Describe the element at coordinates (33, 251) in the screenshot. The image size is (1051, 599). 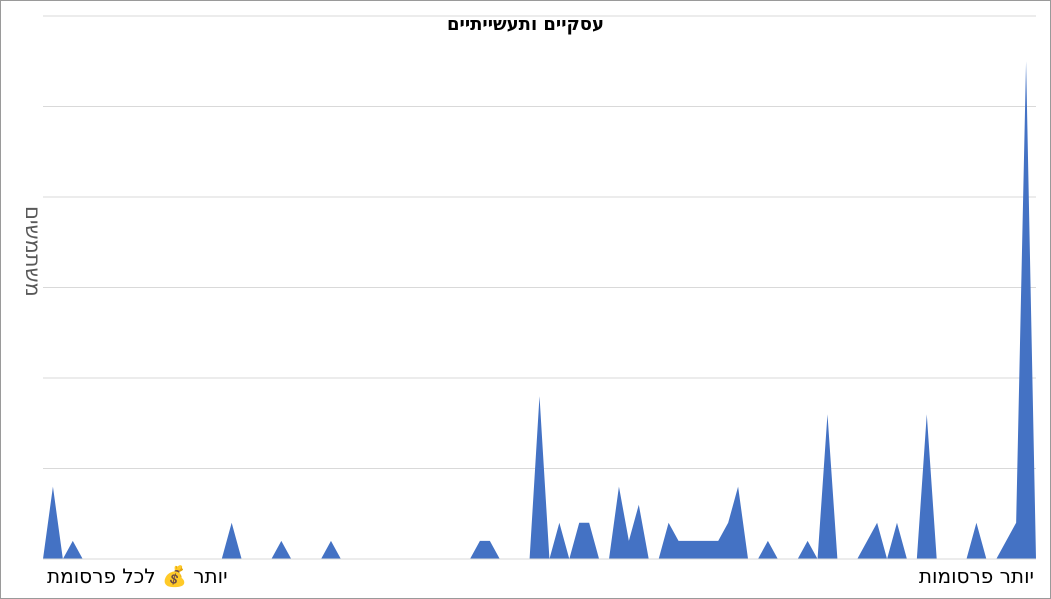
I see `y-axis-label: משתמשים` at that location.